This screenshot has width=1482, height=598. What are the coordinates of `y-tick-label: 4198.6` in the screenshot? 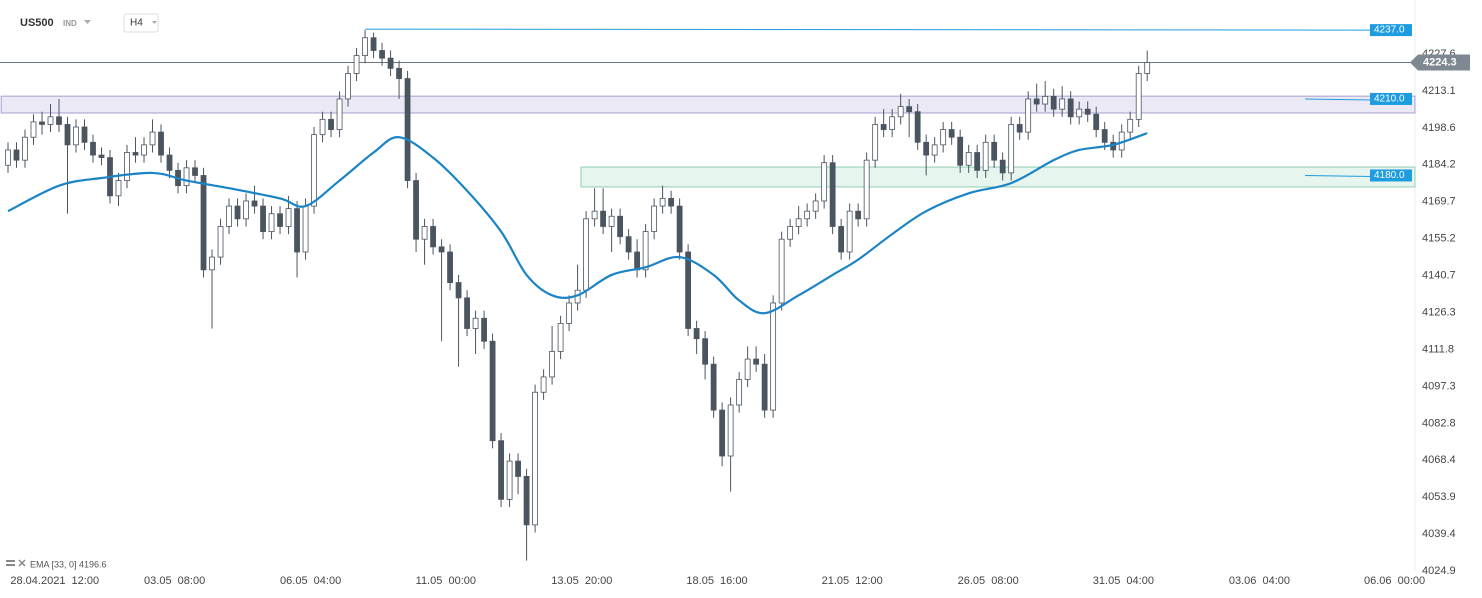 It's located at (1439, 128).